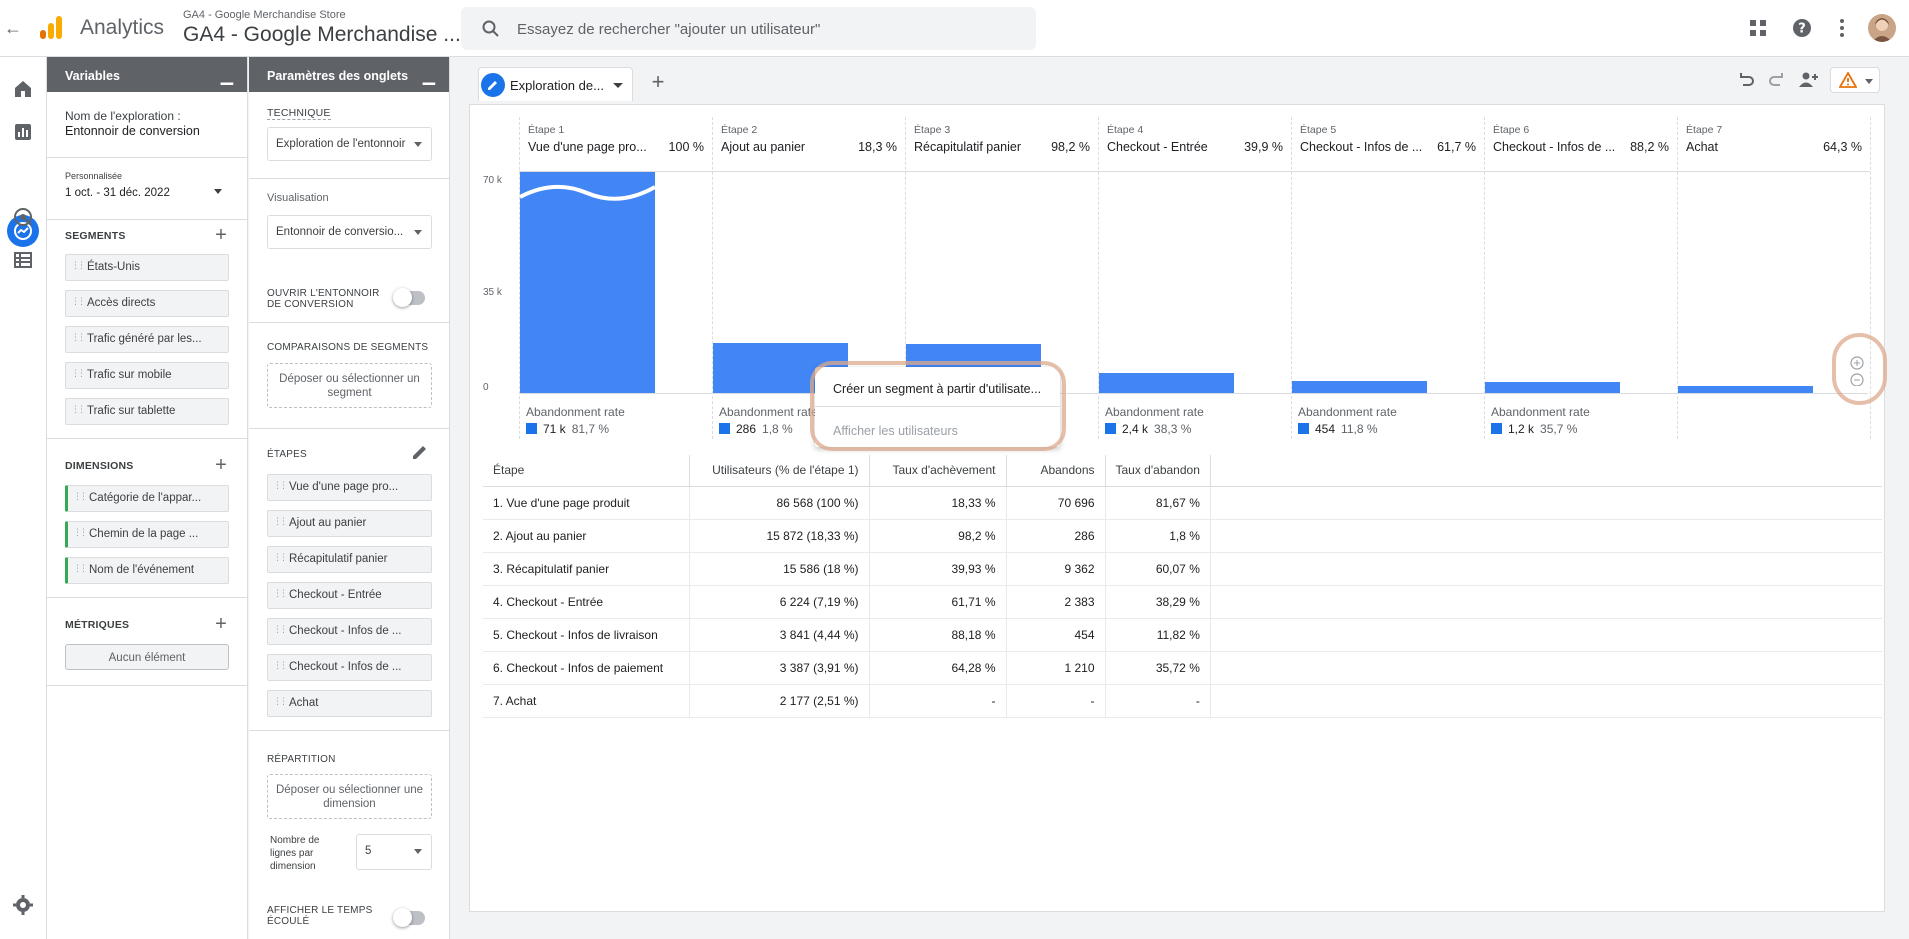 The image size is (1909, 939). Describe the element at coordinates (132, 131) in the screenshot. I see `exploration-name-value: Entonnoir de conversion` at that location.